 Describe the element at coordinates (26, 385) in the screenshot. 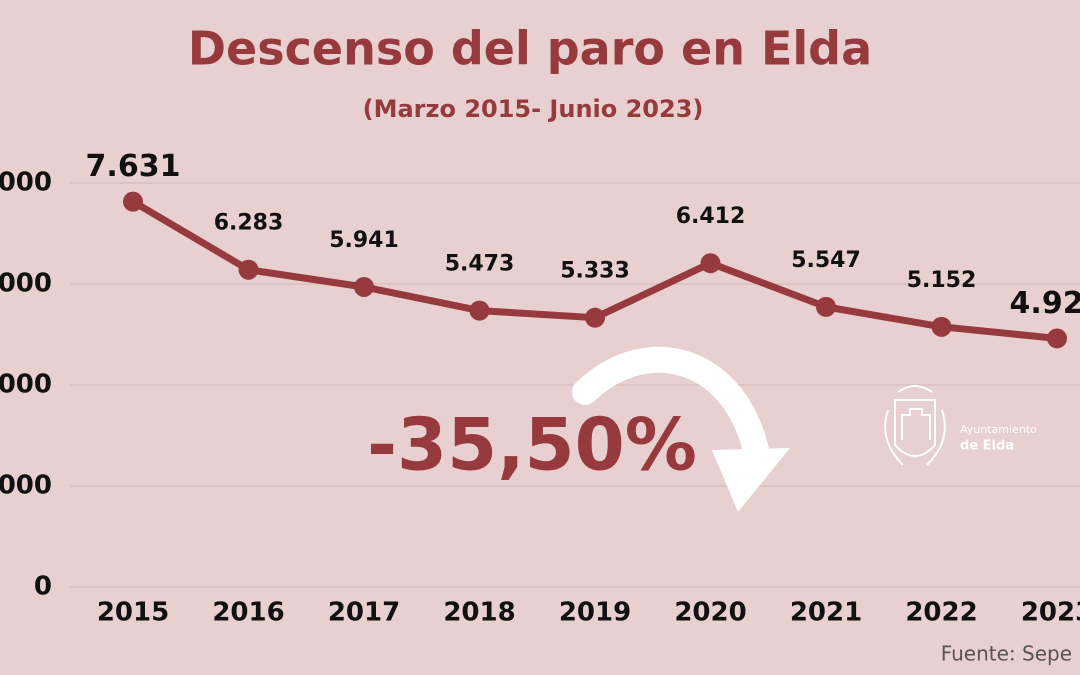

I see `y-tick-label: 4000` at that location.